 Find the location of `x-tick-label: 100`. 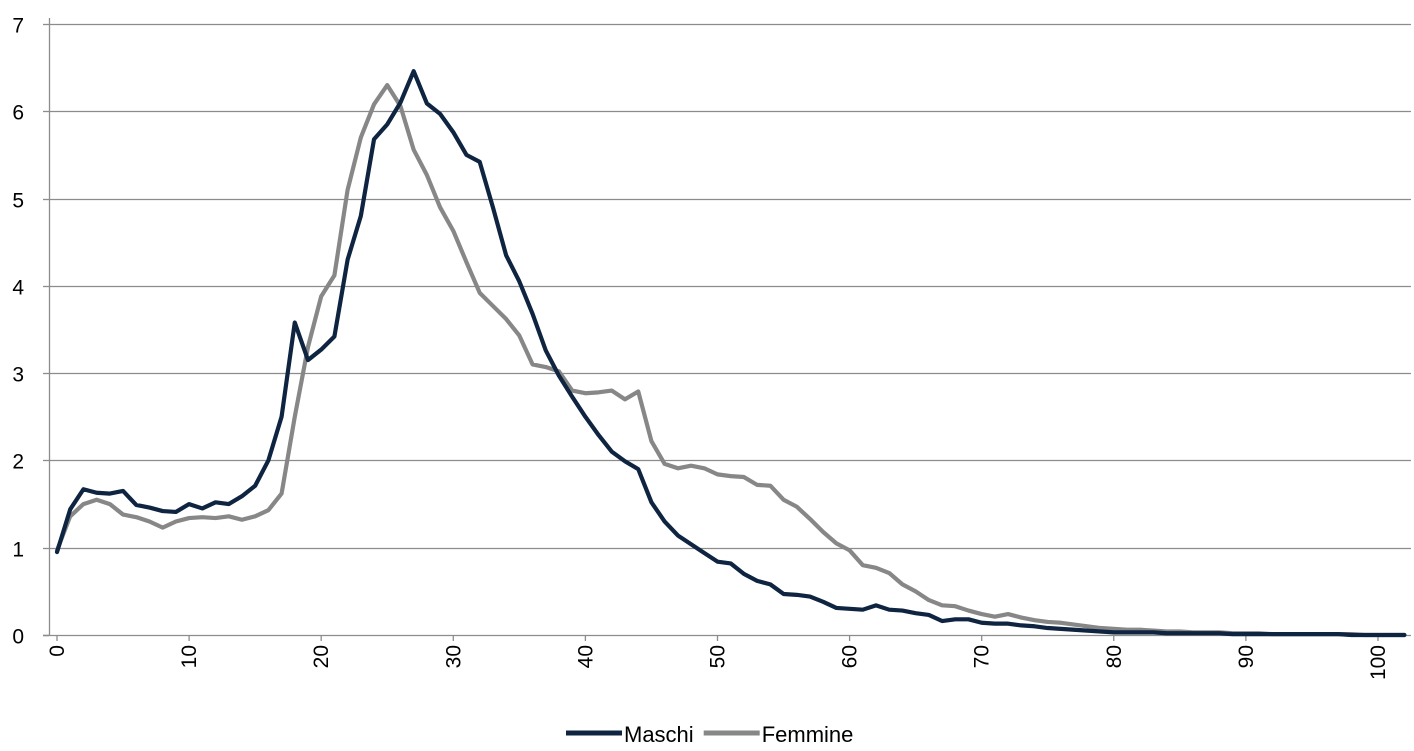

x-tick-label: 100 is located at coordinates (1378, 662).